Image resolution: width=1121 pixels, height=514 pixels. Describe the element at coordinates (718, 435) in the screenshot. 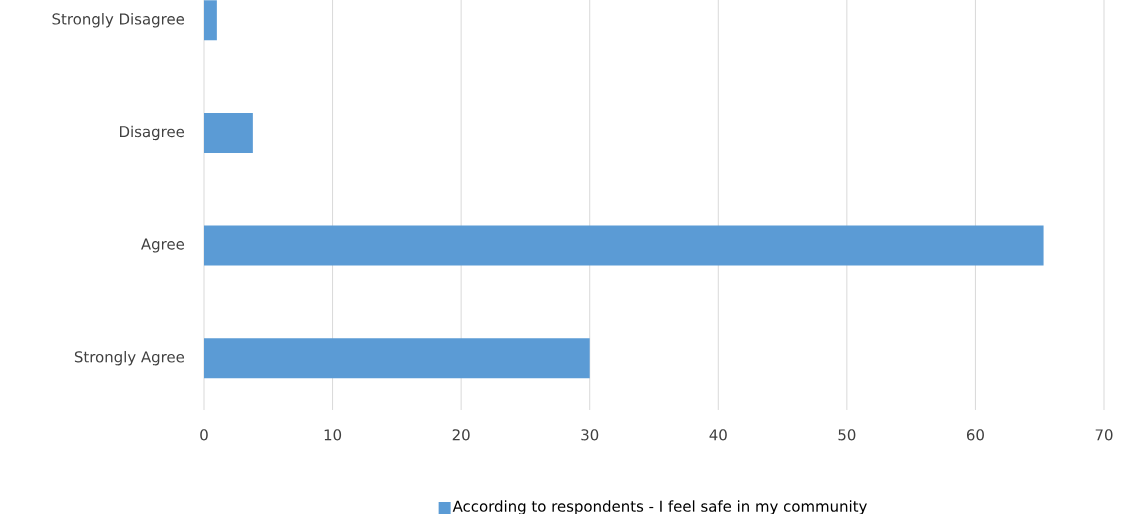

I see `x-tick-label: 40` at that location.